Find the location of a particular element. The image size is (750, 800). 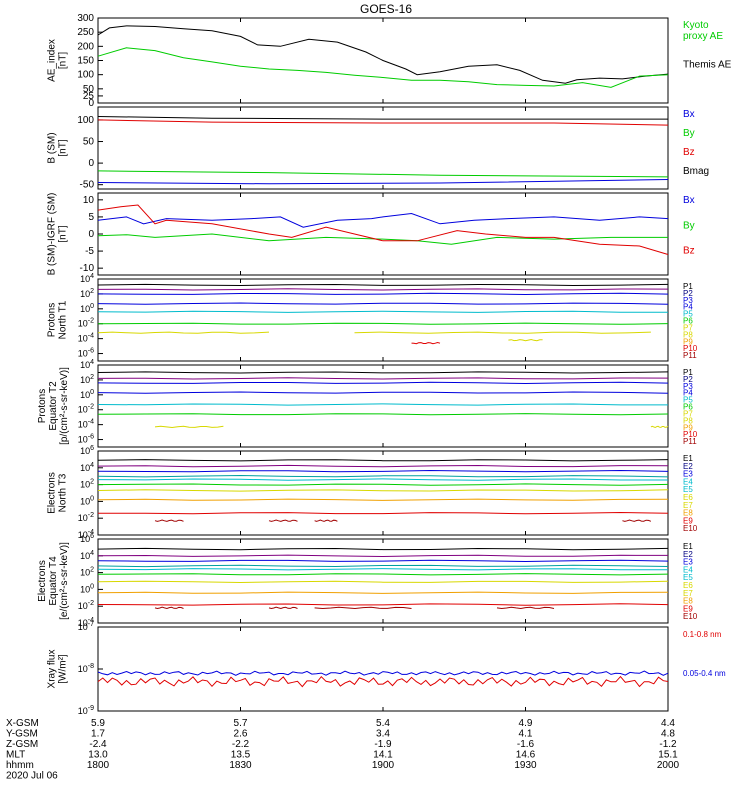

y-tick-exponent: 4 is located at coordinates (92, 276).